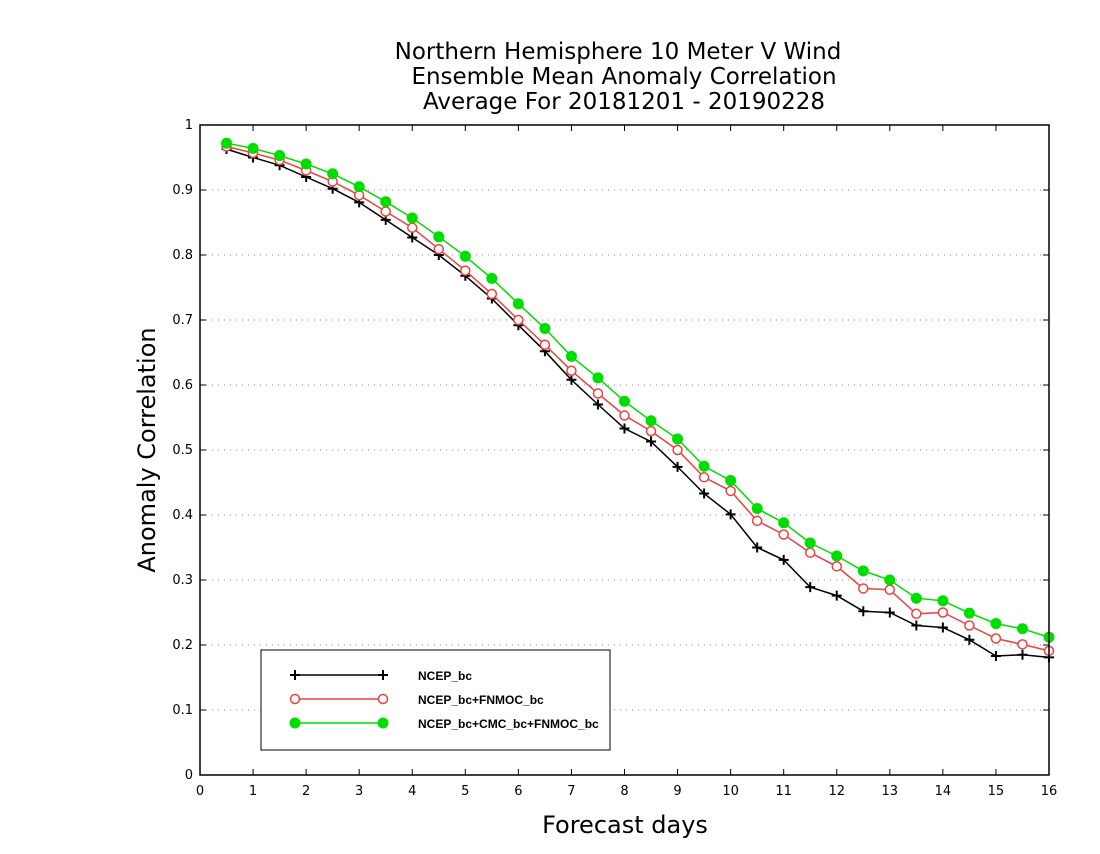 This screenshot has width=1100, height=854. I want to click on x-tick-label: 6, so click(518, 791).